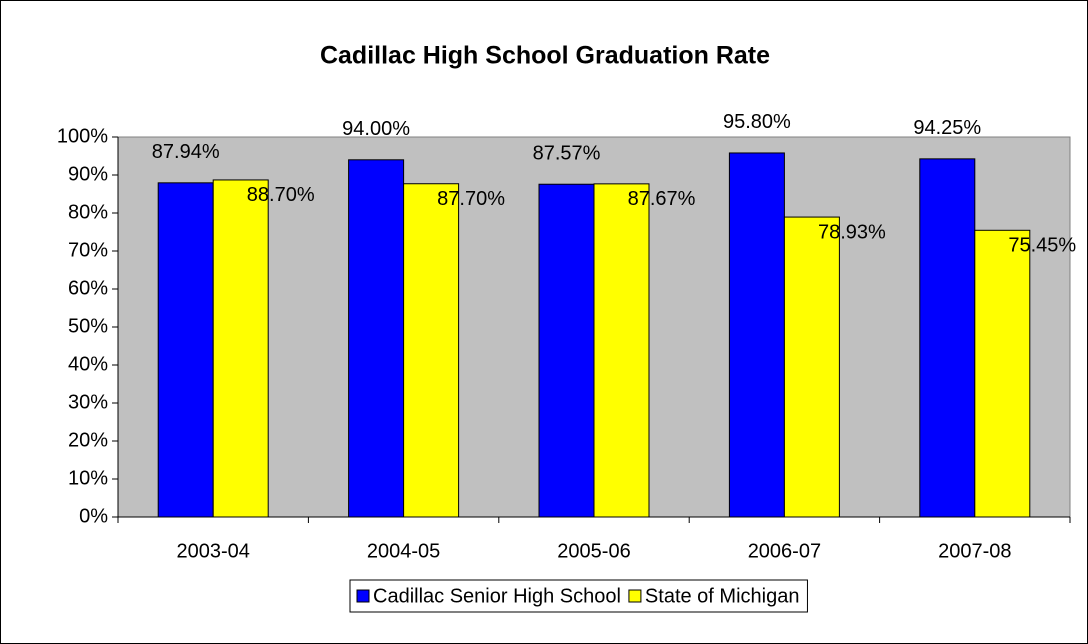 The height and width of the screenshot is (644, 1088). I want to click on x-tick-label: 2004-05, so click(403, 551).